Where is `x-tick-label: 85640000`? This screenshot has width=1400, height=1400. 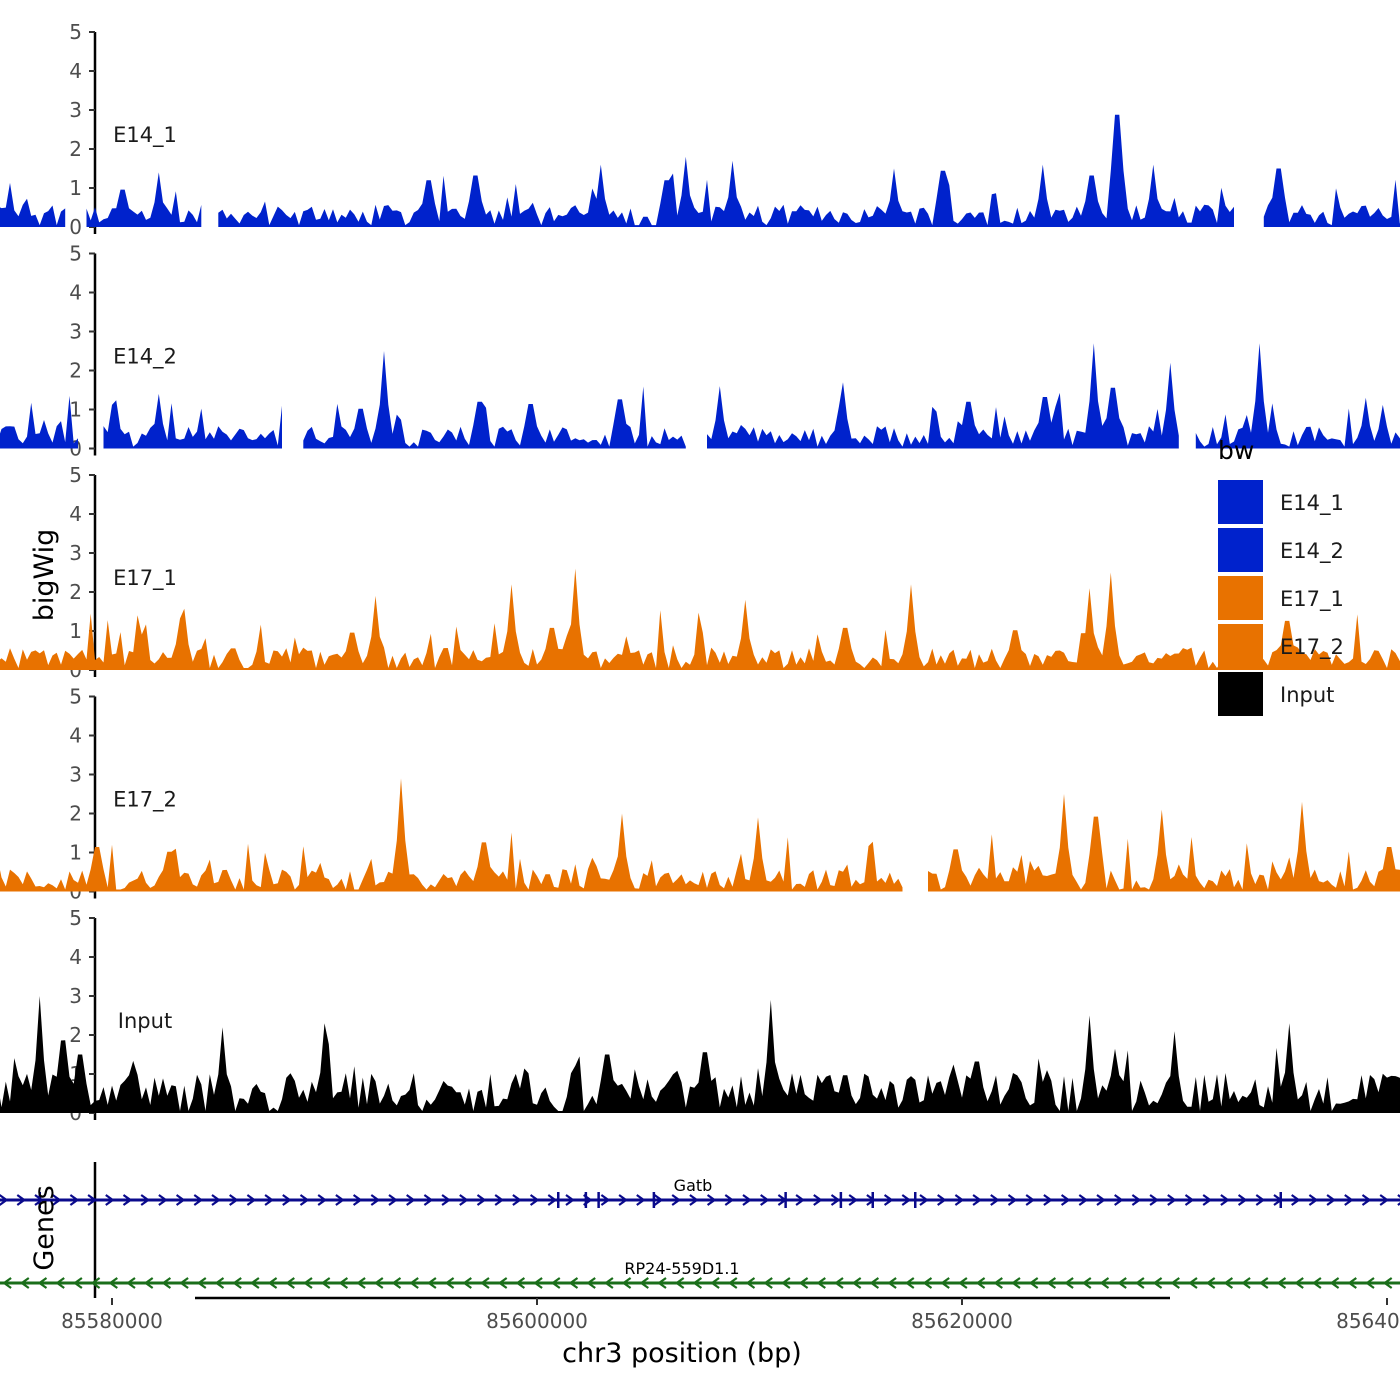
x-tick-label: 85640000 is located at coordinates (1368, 1321).